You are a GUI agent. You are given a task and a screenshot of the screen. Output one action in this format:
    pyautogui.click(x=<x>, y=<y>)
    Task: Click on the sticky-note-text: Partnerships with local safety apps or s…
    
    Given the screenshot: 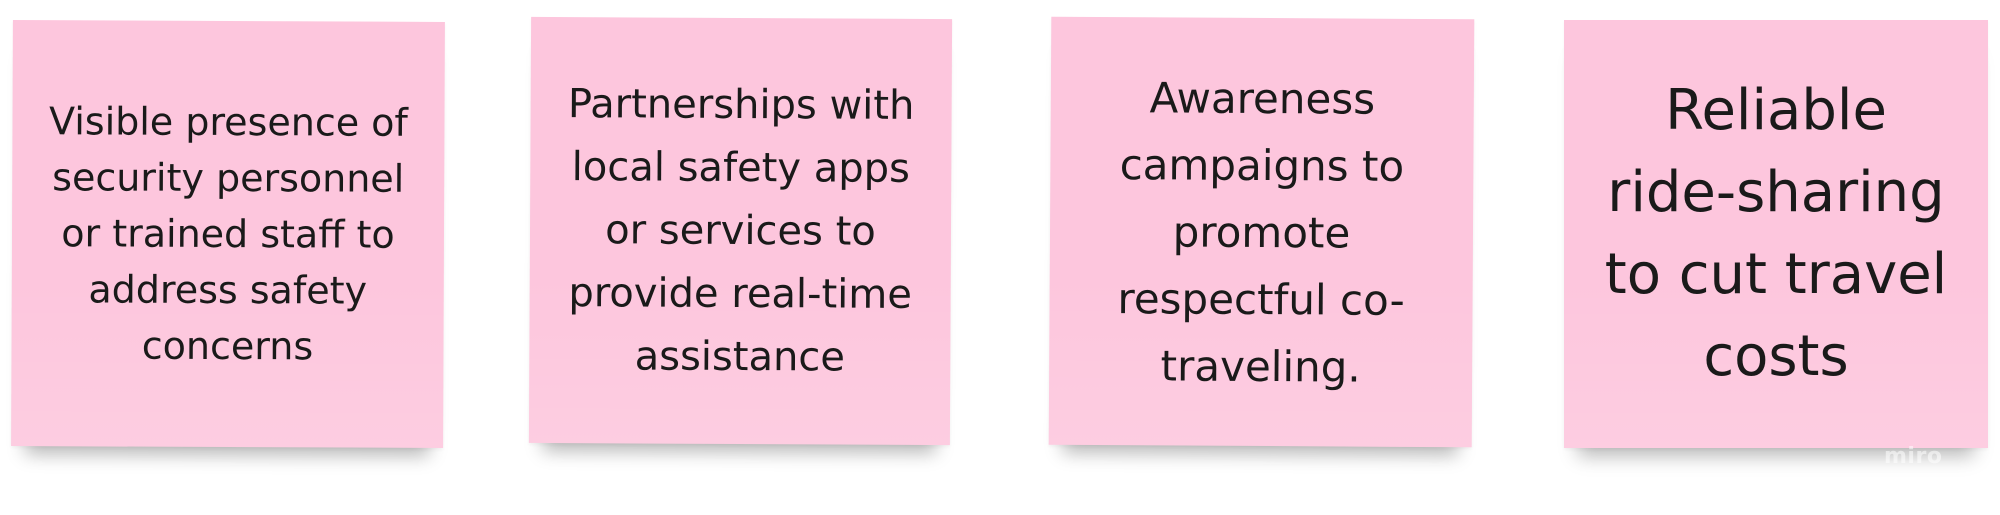 What is the action you would take?
    pyautogui.click(x=741, y=230)
    